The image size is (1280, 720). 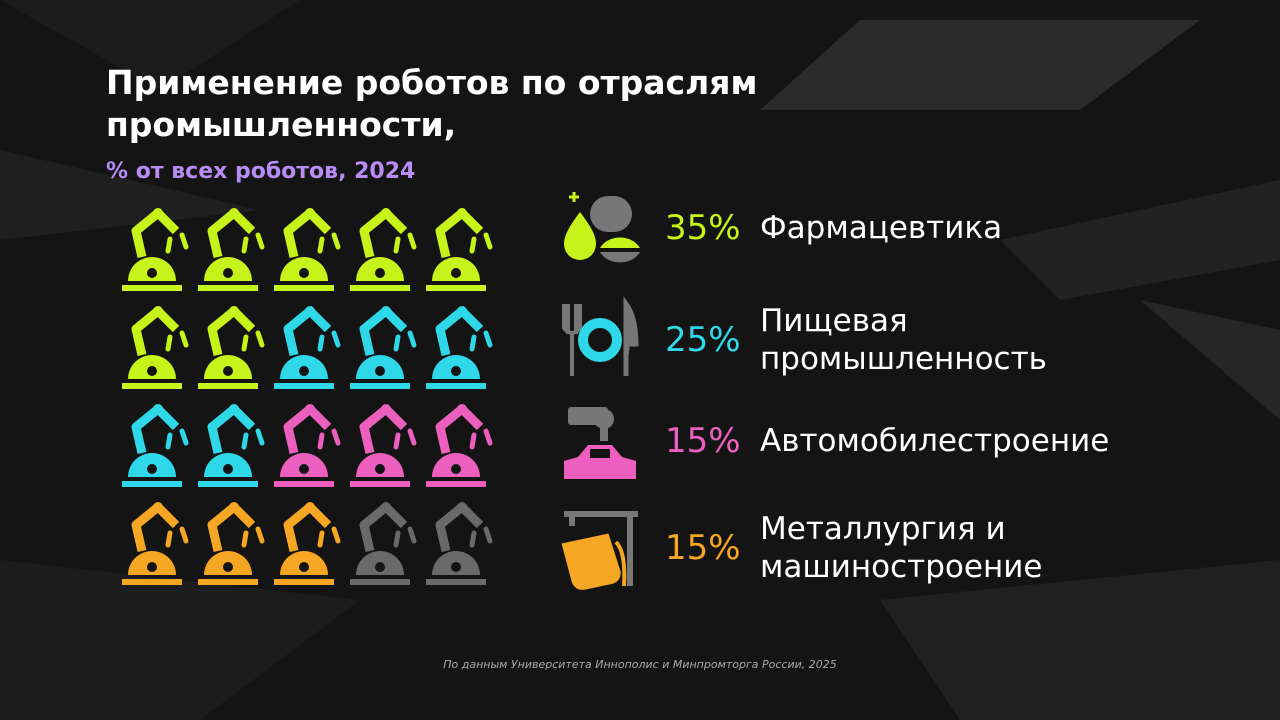 What do you see at coordinates (703, 340) in the screenshot?
I see `value-label: 25%` at bounding box center [703, 340].